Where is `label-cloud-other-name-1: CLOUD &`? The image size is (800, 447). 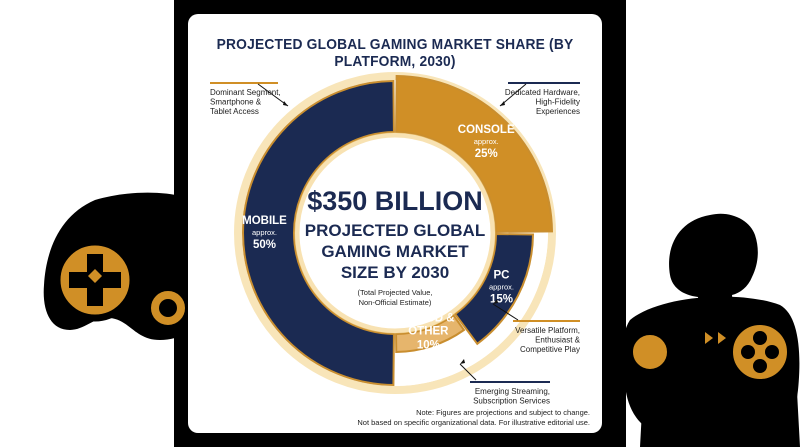
label-cloud-other-name-1: CLOUD & is located at coordinates (428, 319).